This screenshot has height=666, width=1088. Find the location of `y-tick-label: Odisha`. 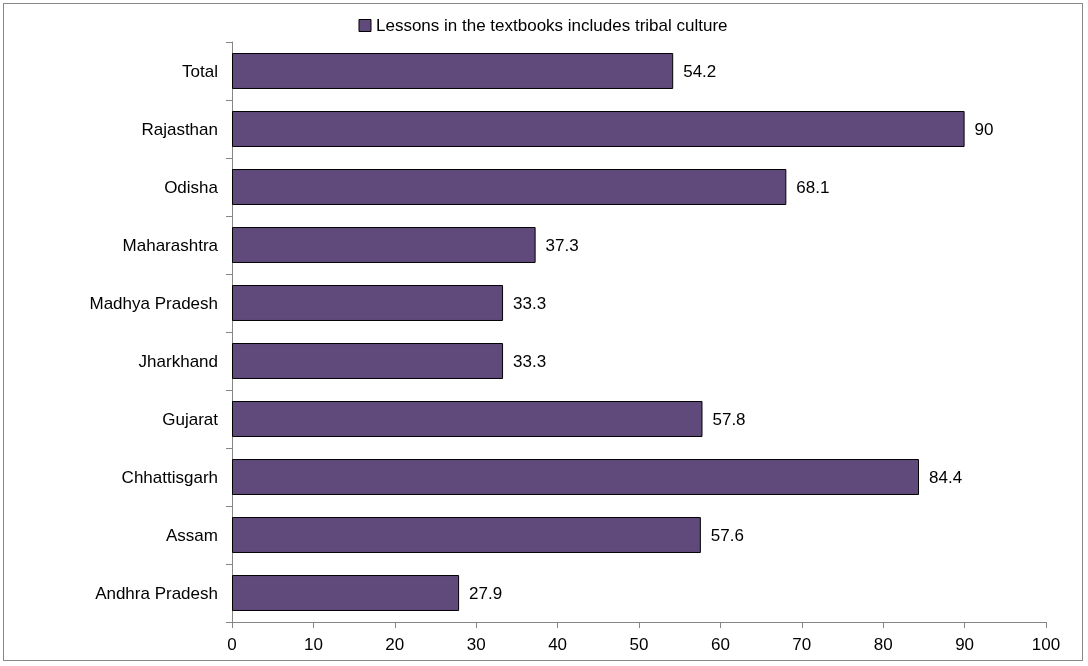

y-tick-label: Odisha is located at coordinates (191, 187).